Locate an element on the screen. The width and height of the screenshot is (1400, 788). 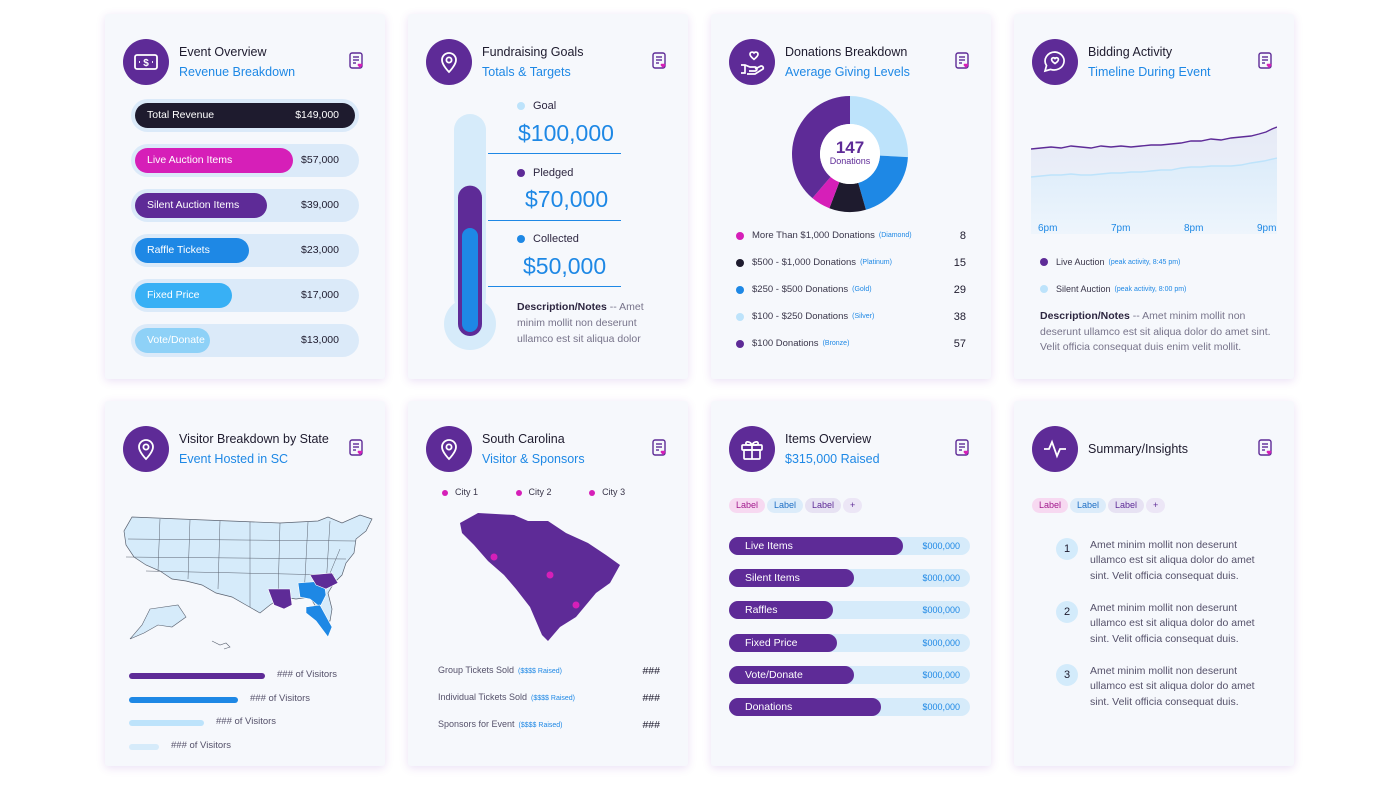
revenue-value: $149,000 is located at coordinates (317, 115).